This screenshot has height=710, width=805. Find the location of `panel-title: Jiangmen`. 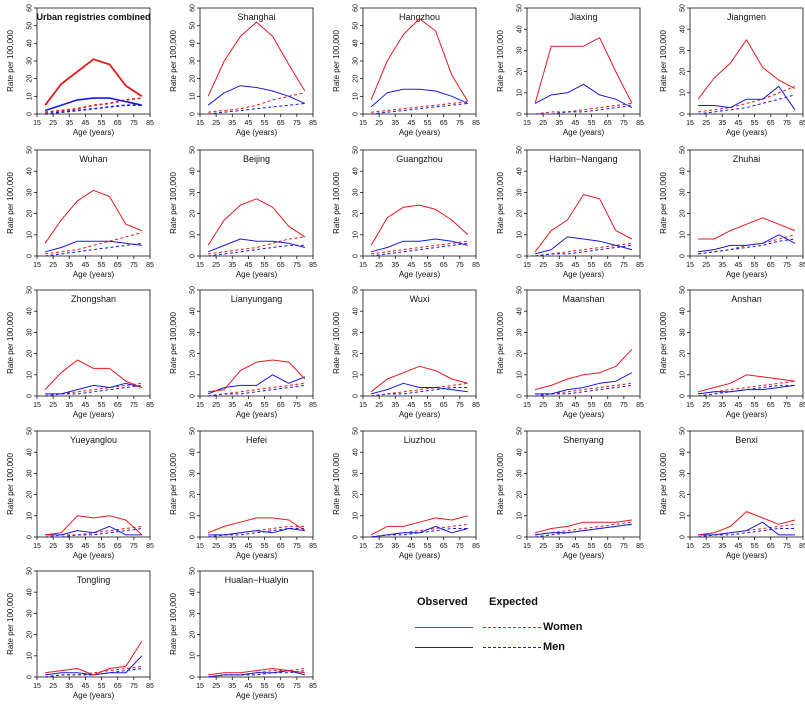

panel-title: Jiangmen is located at coordinates (746, 17).